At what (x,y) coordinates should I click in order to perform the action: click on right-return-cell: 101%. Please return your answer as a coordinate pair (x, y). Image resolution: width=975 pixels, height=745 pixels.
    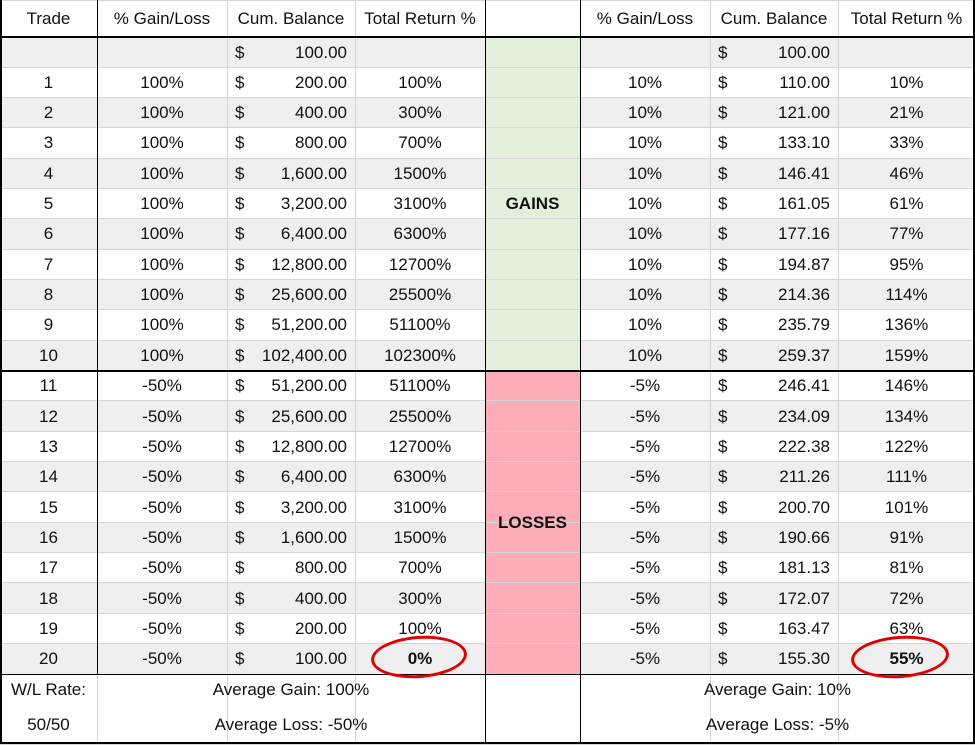
    Looking at the image, I should click on (906, 507).